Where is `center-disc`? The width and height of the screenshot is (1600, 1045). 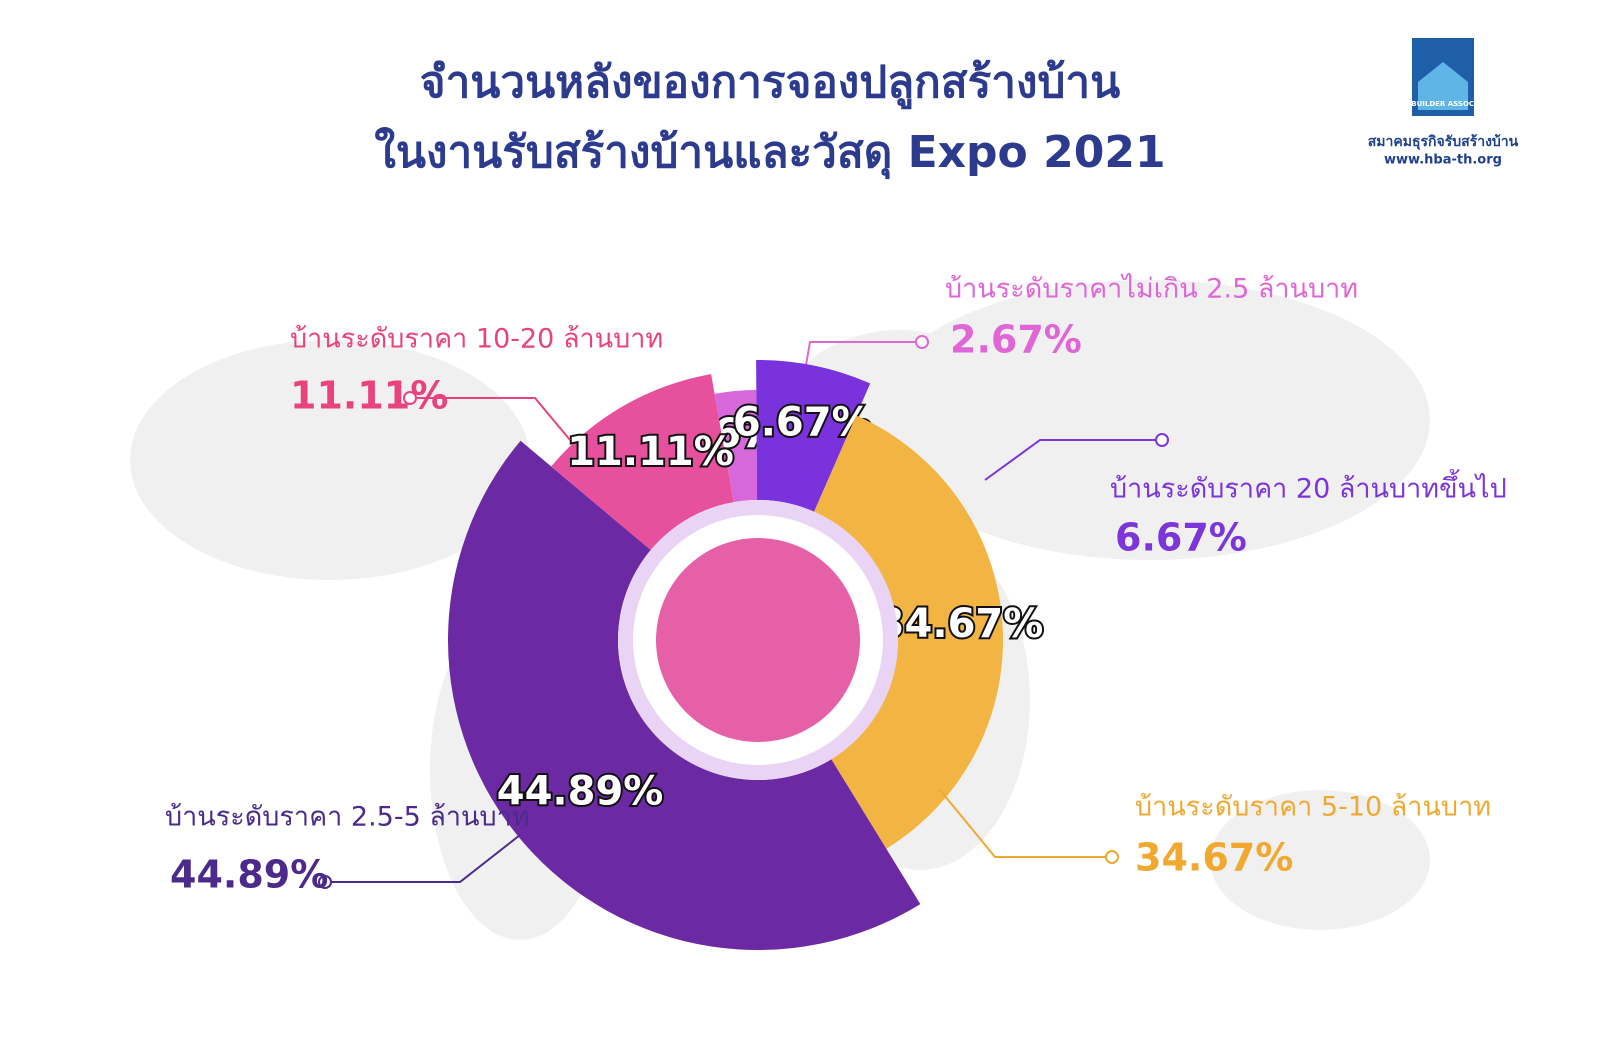
center-disc is located at coordinates (758, 640).